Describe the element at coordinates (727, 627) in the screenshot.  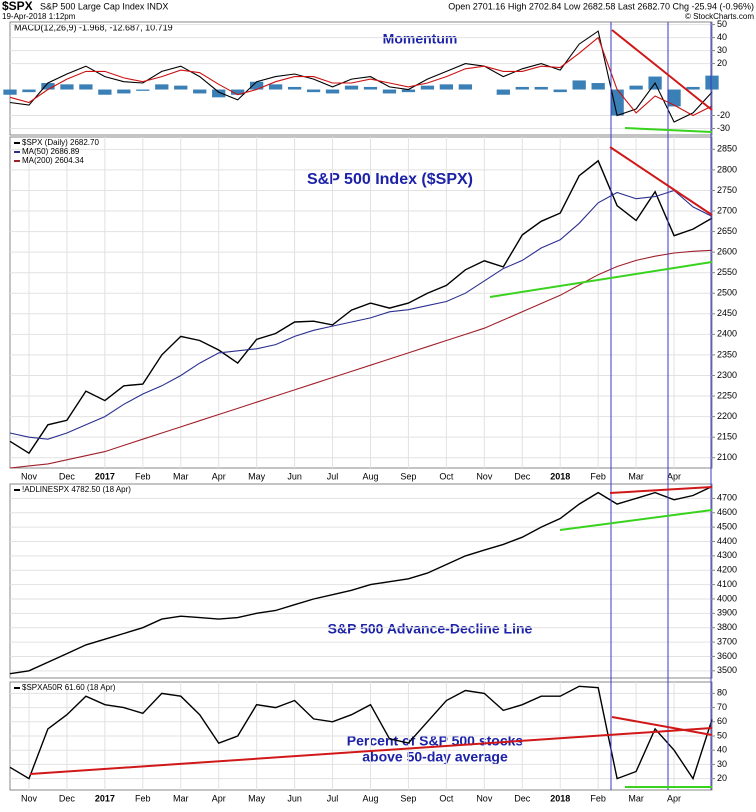
I see `y-tick-label: 3800` at that location.